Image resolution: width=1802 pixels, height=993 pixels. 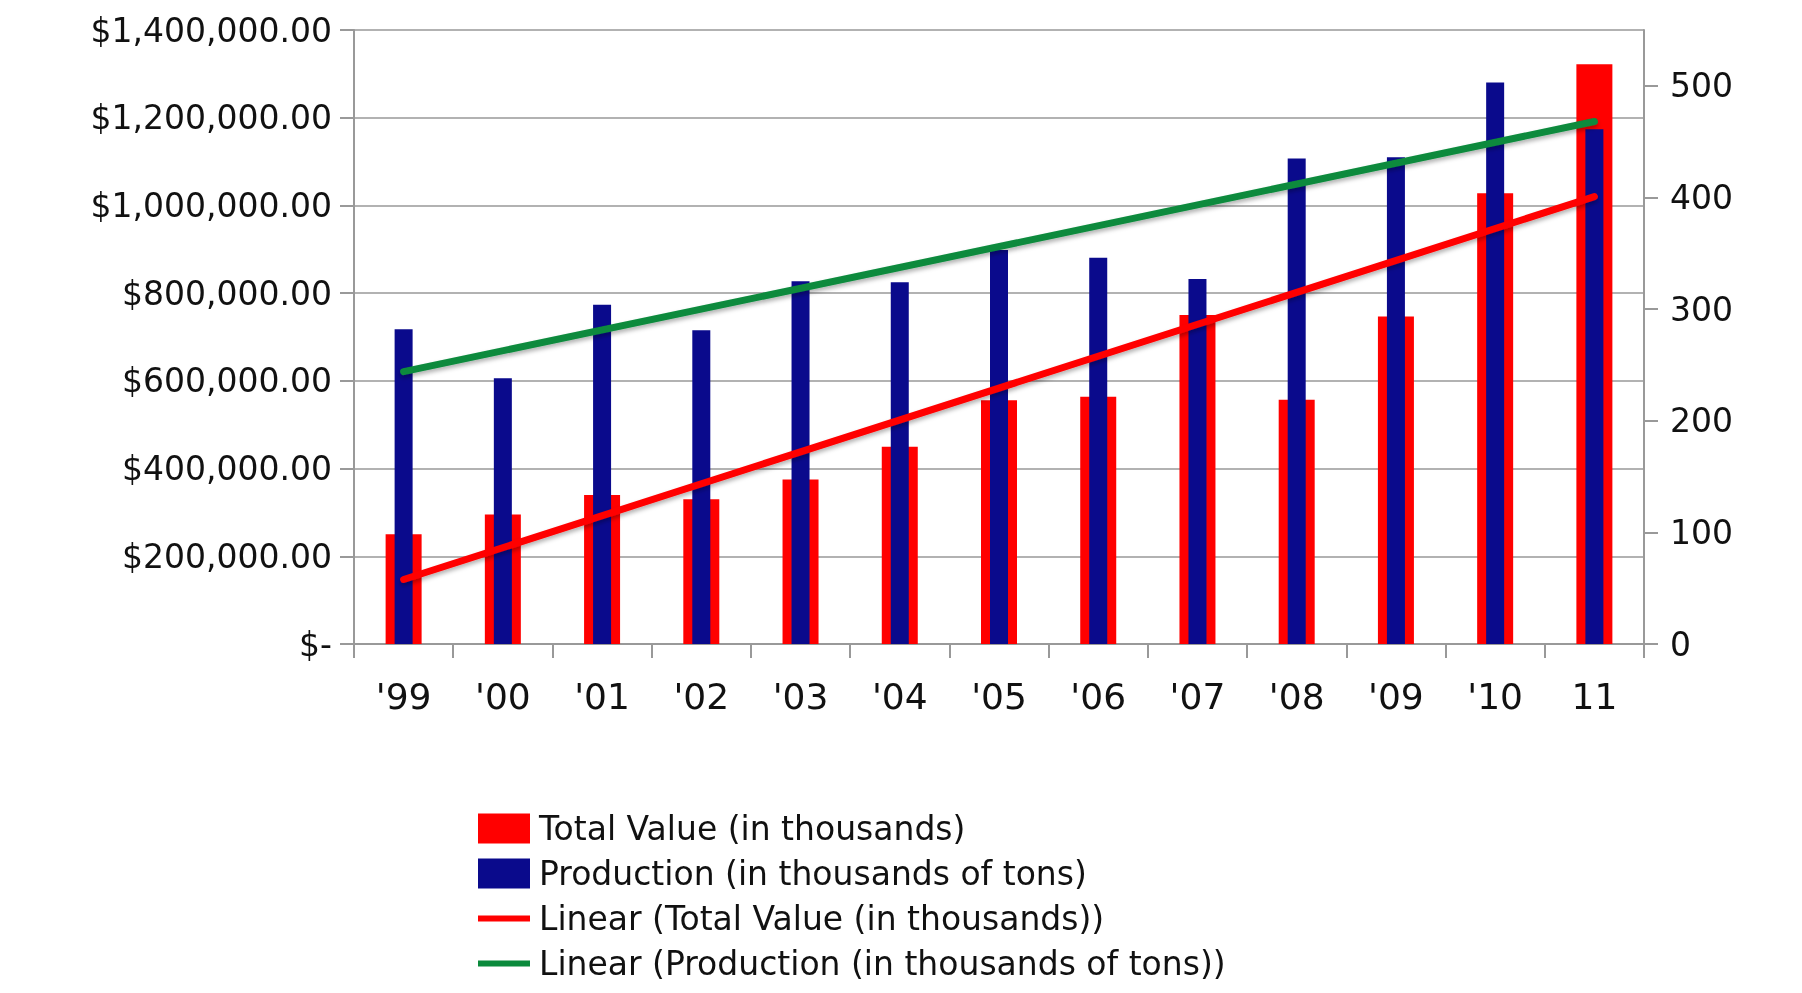 I want to click on legend-label: Production (in thousands of tons), so click(x=813, y=873).